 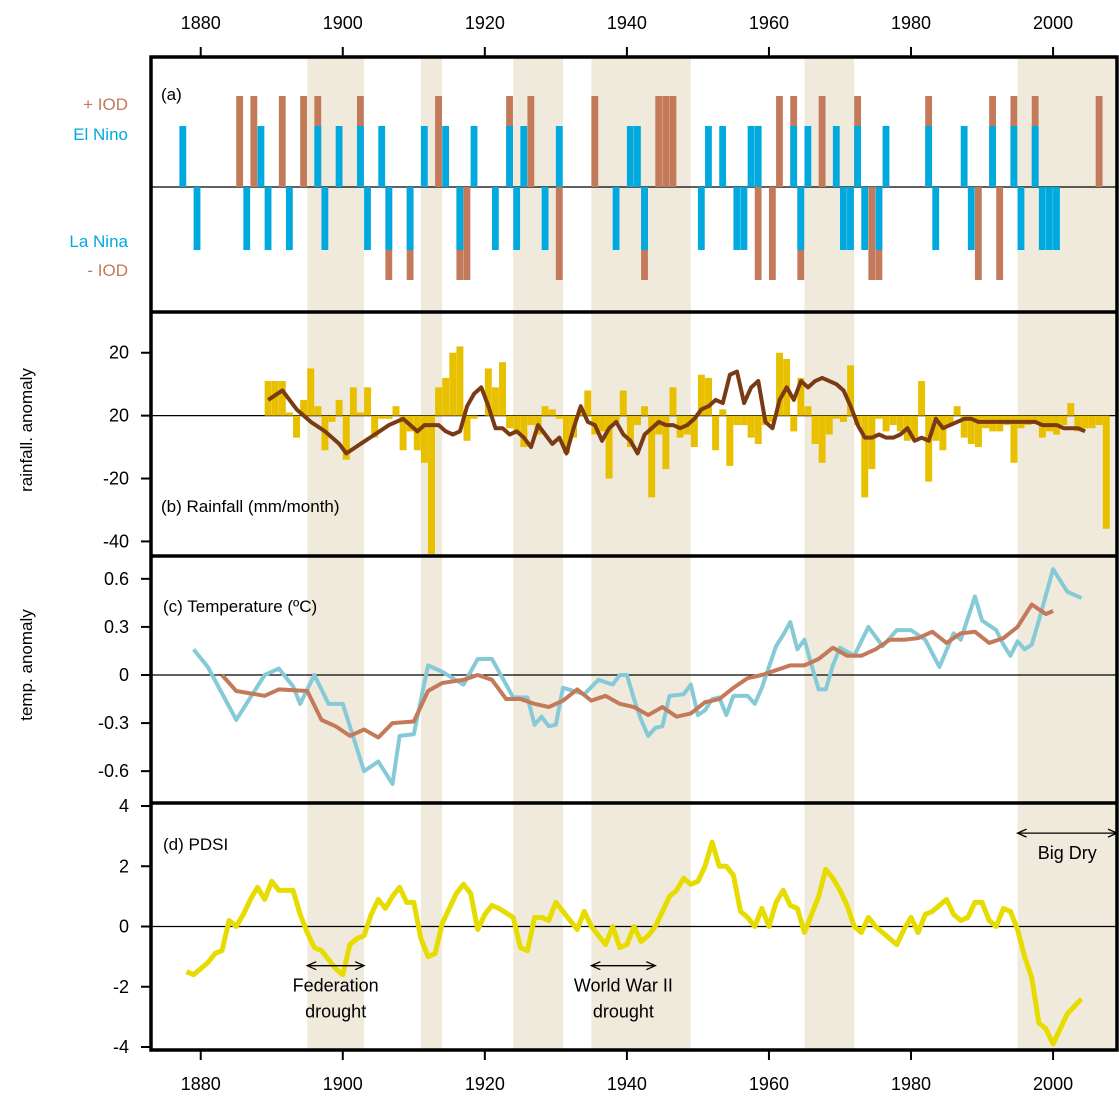 I want to click on rainfall-y-tick-label: -20, so click(x=116, y=479).